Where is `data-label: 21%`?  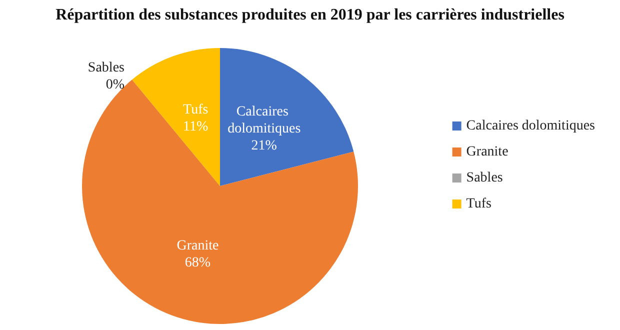 data-label: 21% is located at coordinates (264, 146).